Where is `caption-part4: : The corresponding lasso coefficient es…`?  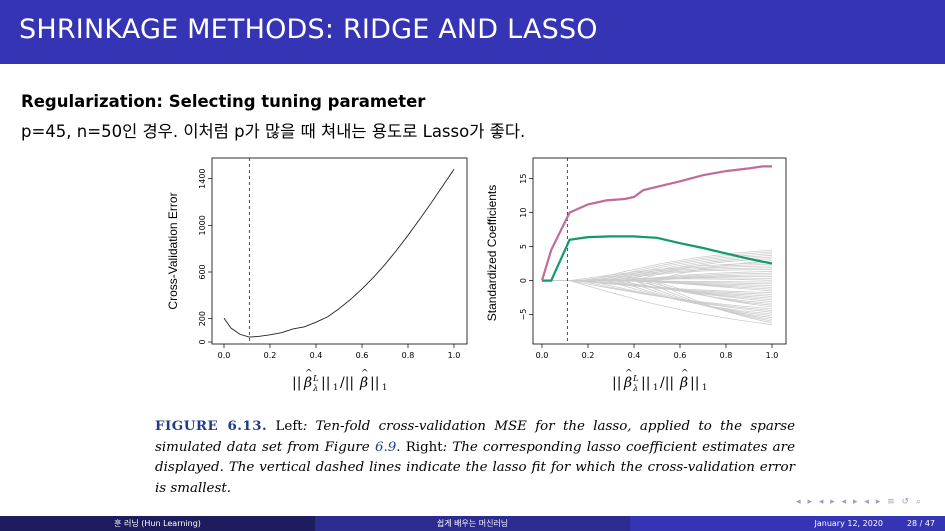 caption-part4: : The corresponding lasso coefficient es… is located at coordinates (475, 467).